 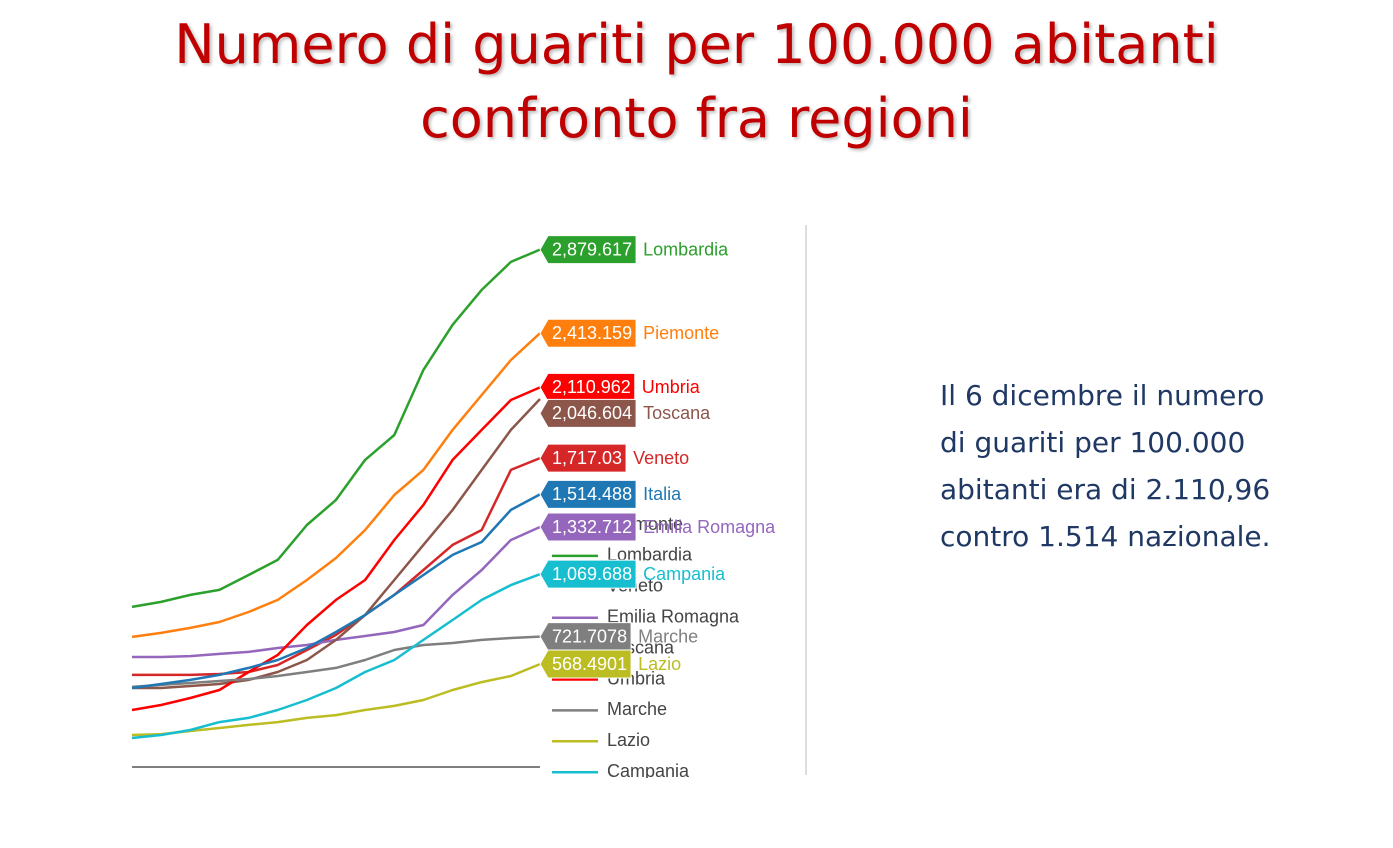 I want to click on series-name: Lombardia, so click(x=686, y=249).